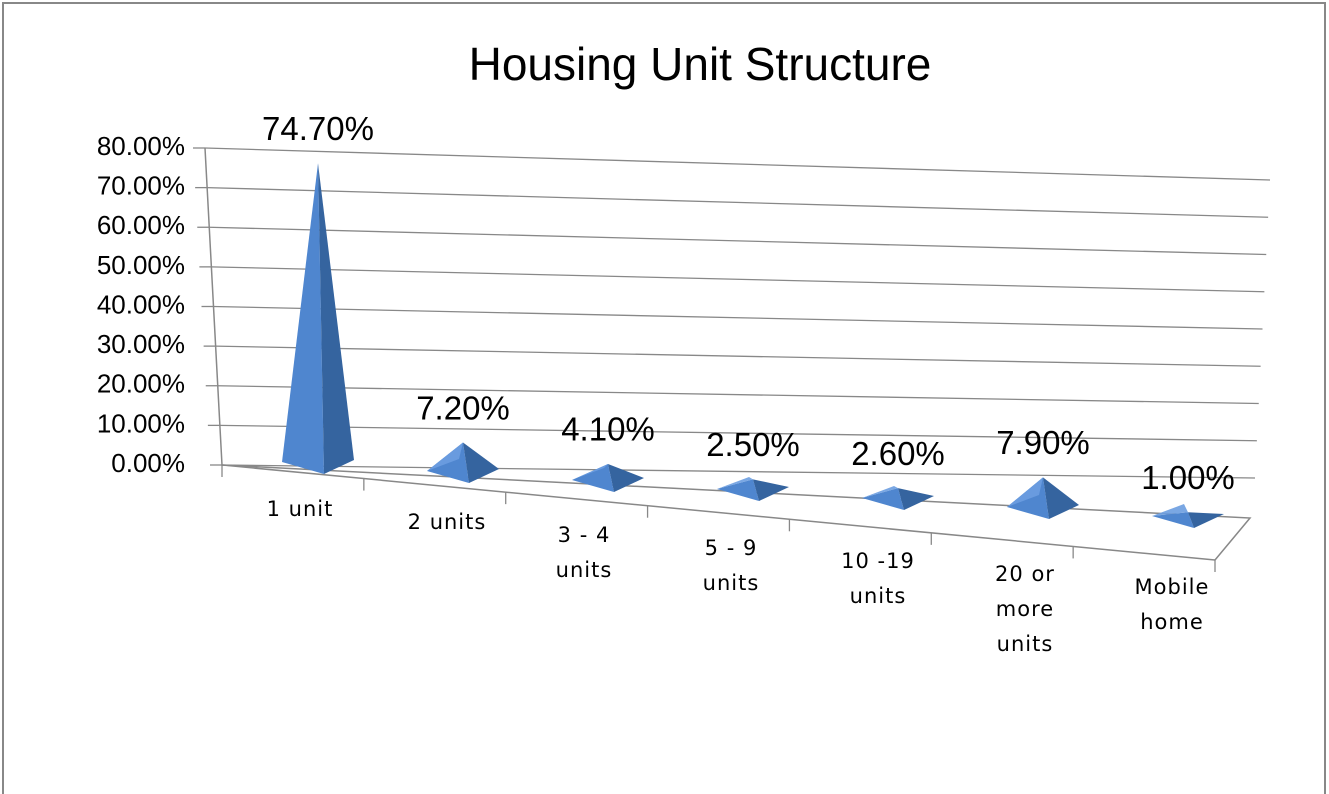  Describe the element at coordinates (463, 407) in the screenshot. I see `value-label: 7.20%` at that location.